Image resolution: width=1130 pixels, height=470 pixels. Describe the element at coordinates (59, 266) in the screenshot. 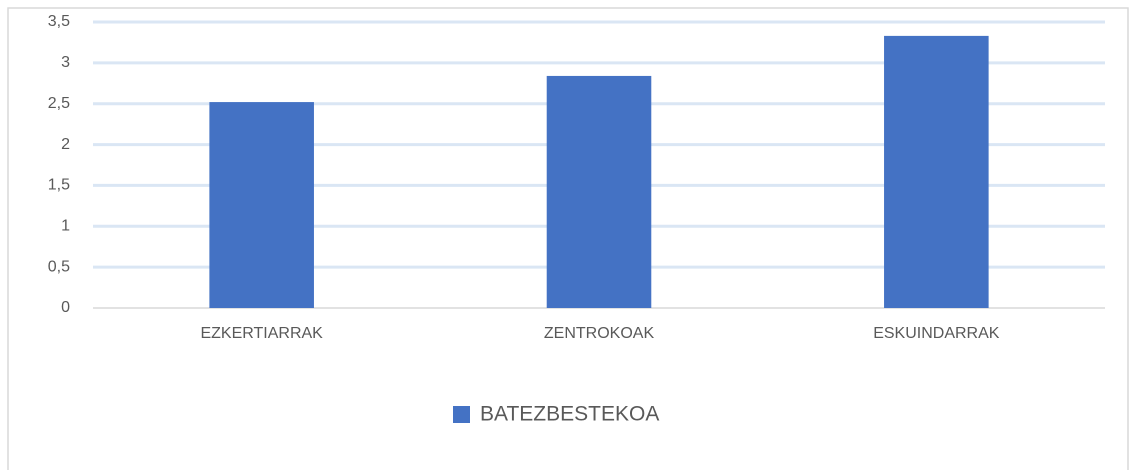

I see `y-tick-label: 0,5` at that location.